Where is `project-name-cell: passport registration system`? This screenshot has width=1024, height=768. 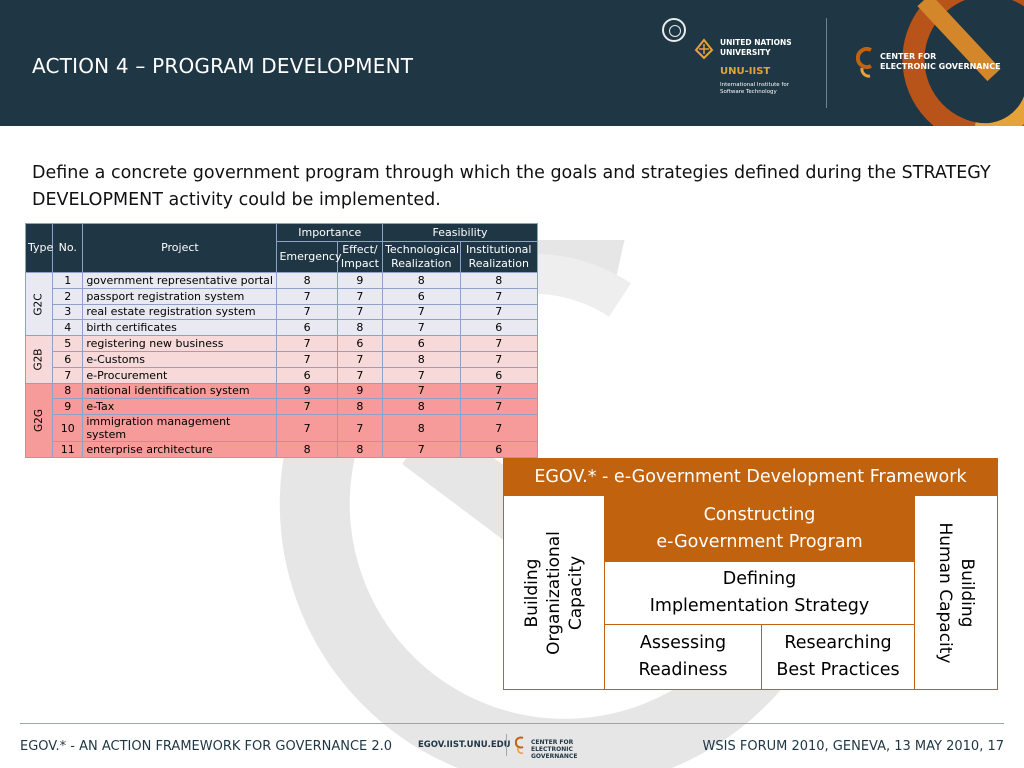 project-name-cell: passport registration system is located at coordinates (180, 296).